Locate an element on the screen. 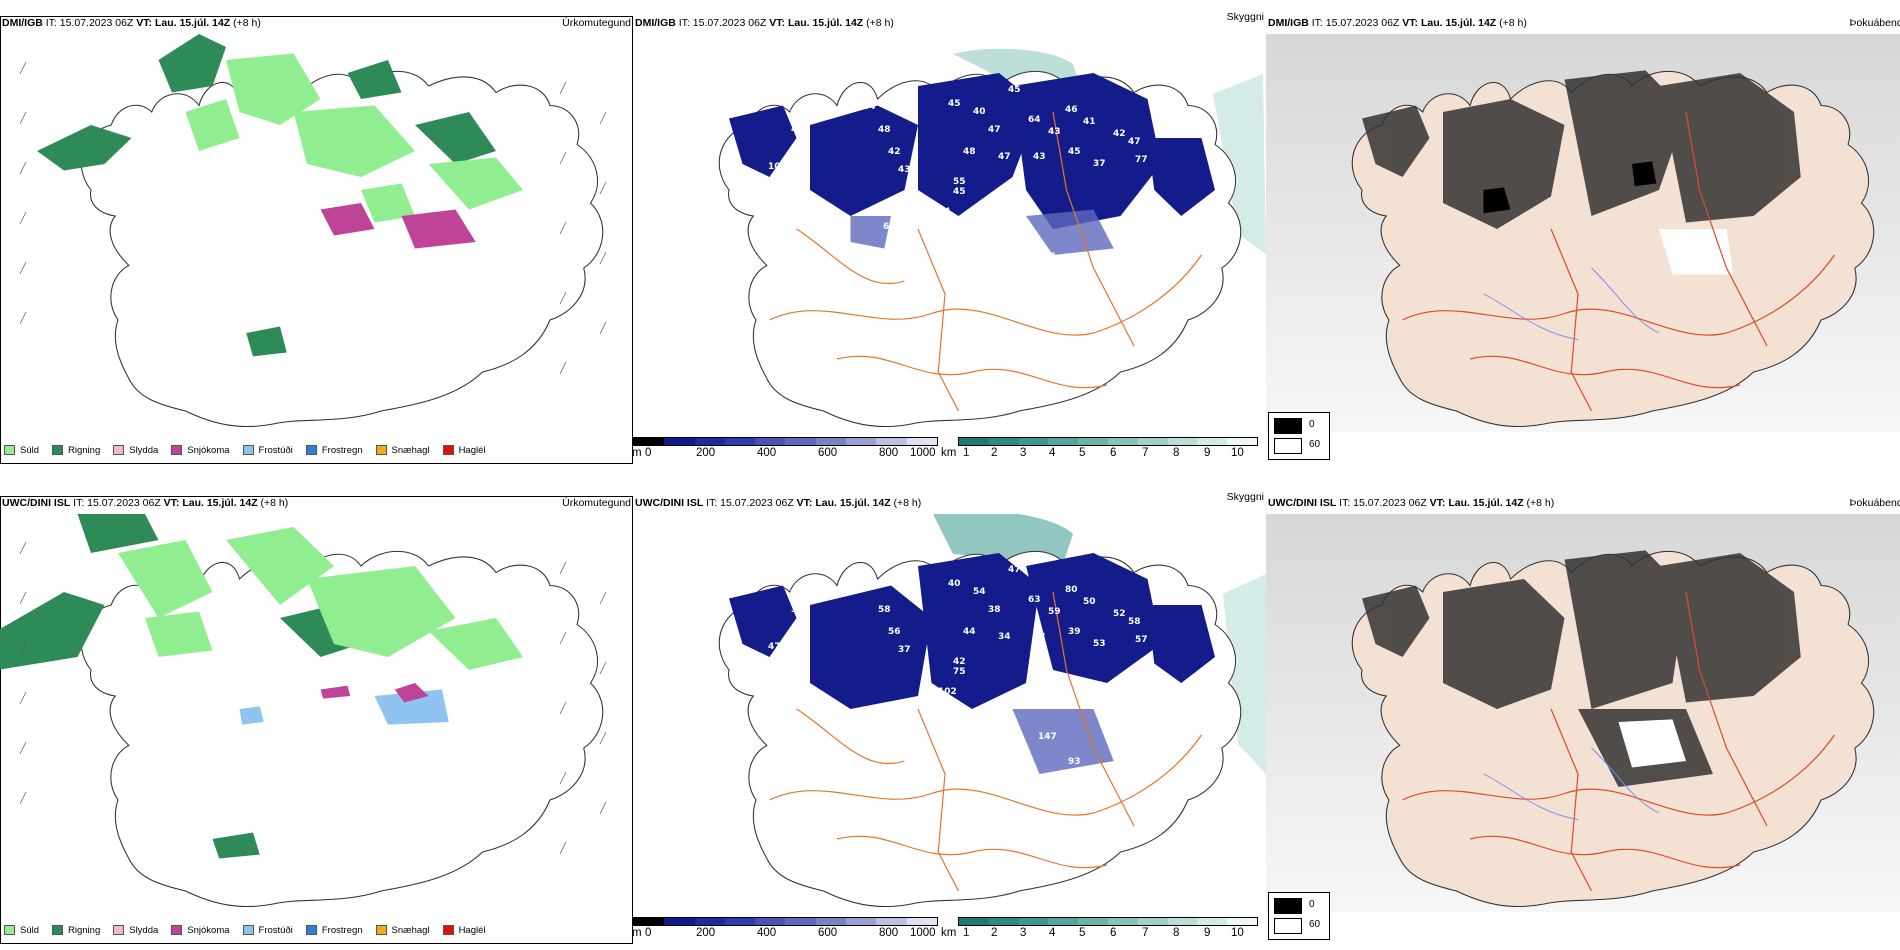  ceiling-value-label: 44 is located at coordinates (869, 107).